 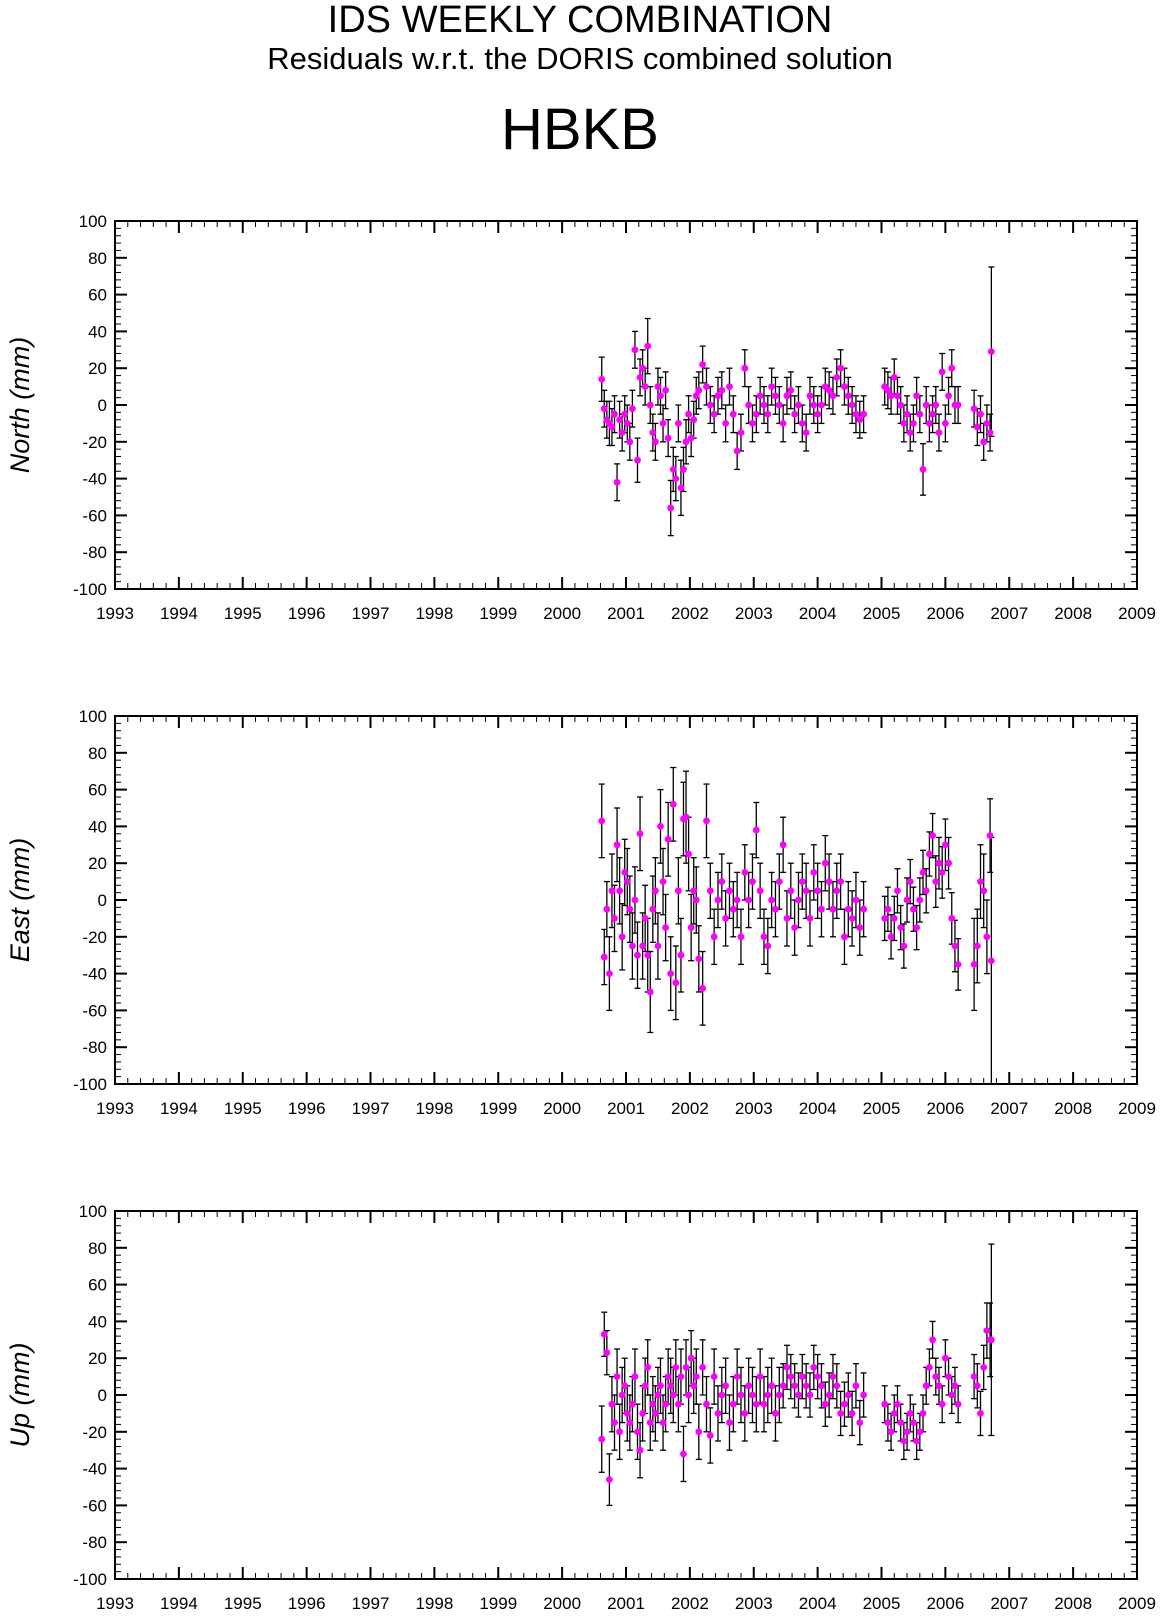 What do you see at coordinates (97, 258) in the screenshot?
I see `y-tick-label: 80` at bounding box center [97, 258].